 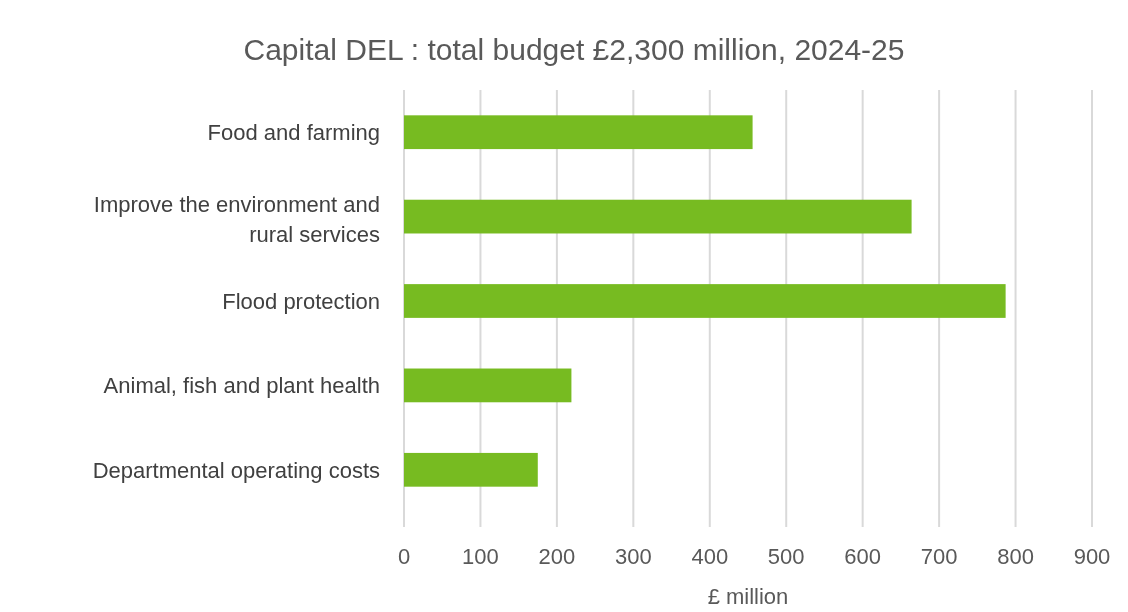 What do you see at coordinates (1092, 556) in the screenshot?
I see `x-tick-label: 900` at bounding box center [1092, 556].